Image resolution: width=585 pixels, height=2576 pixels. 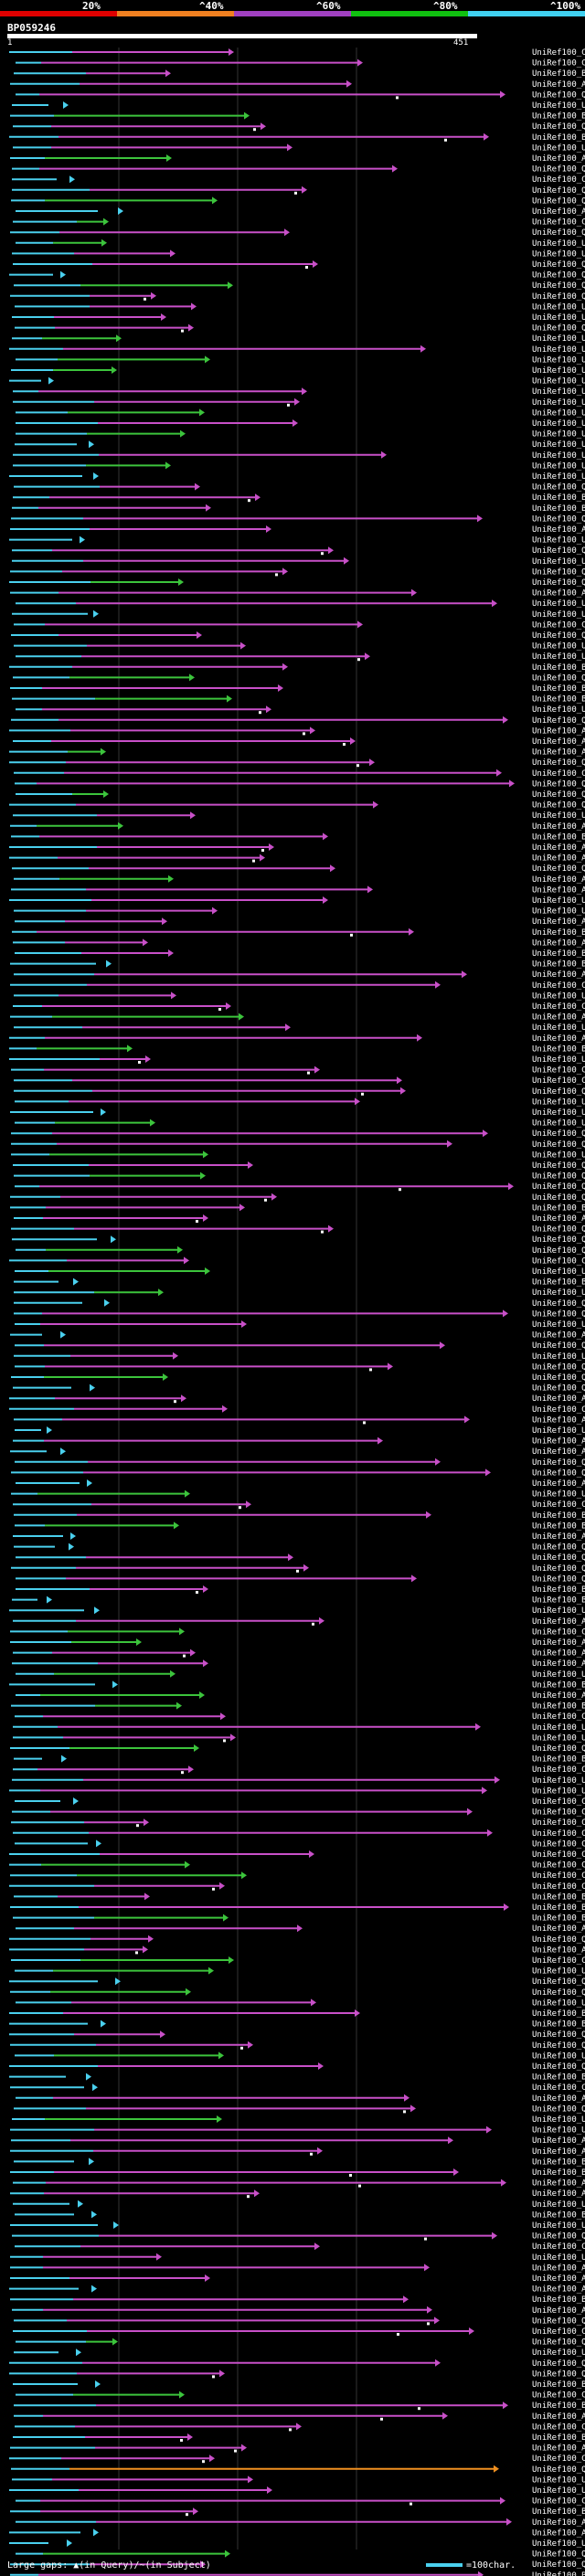 What do you see at coordinates (300, 1346) in the screenshot?
I see `hit-row: UniRef100_Q54I34` at bounding box center [300, 1346].